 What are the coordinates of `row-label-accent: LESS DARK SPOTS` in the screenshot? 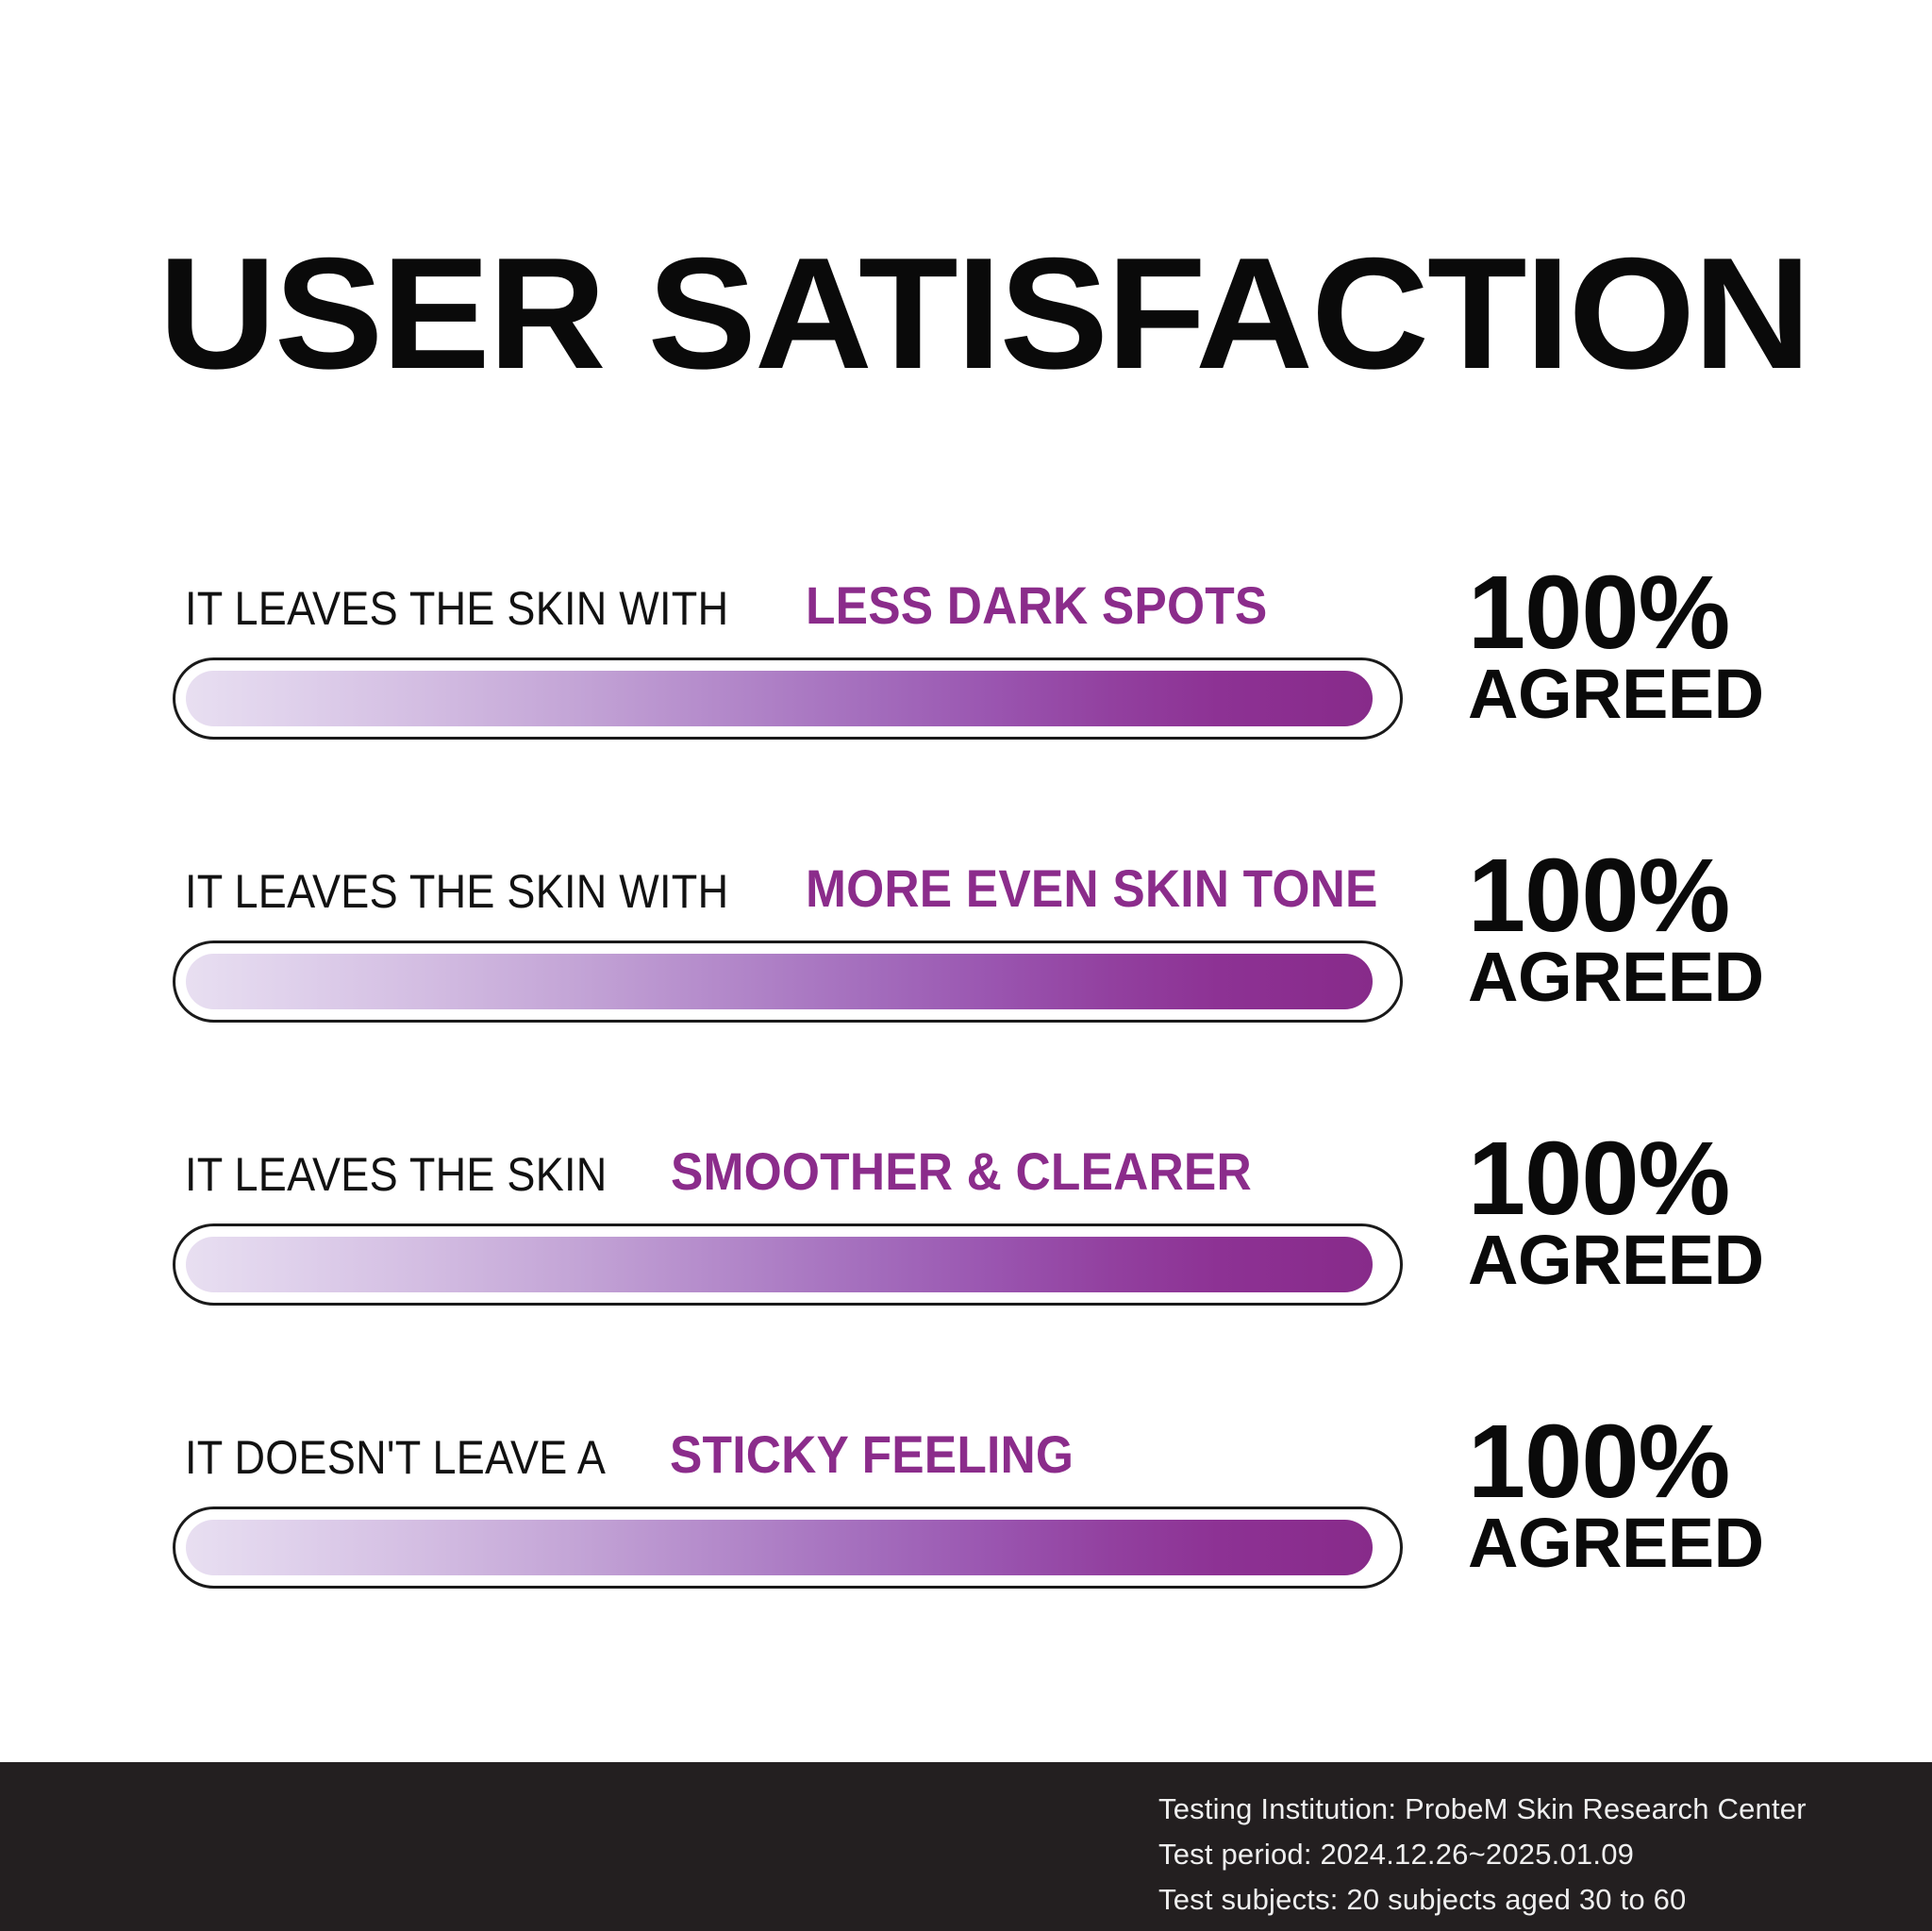 It's located at (1037, 605).